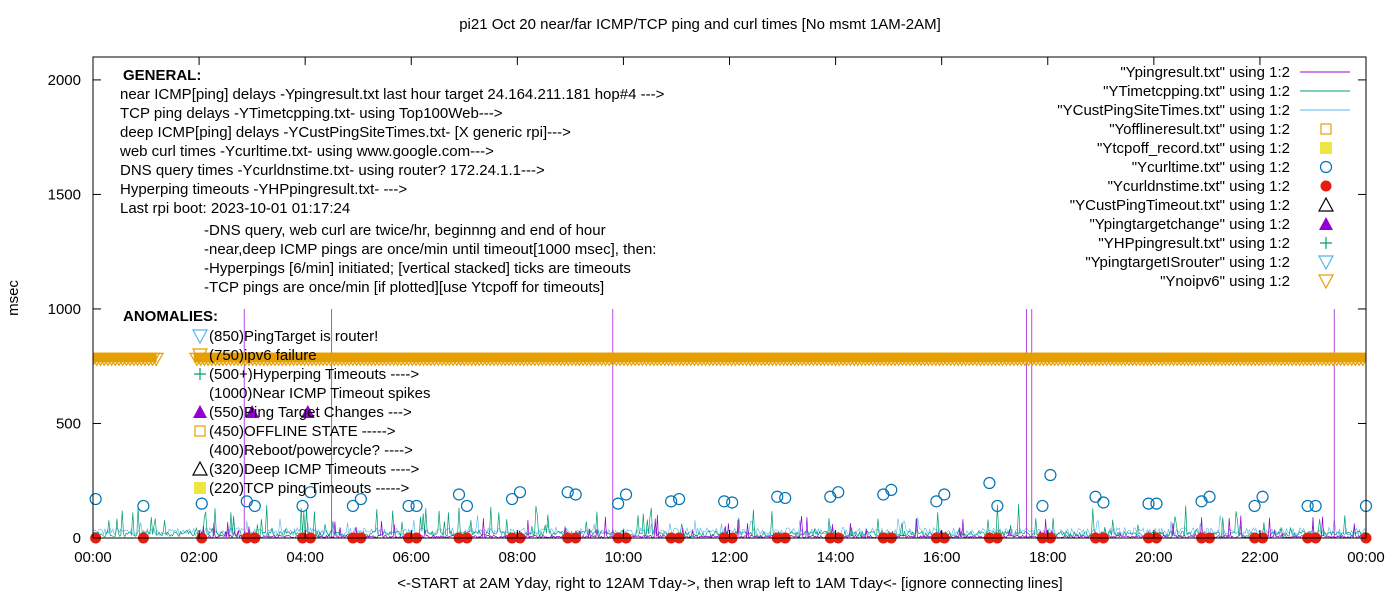  What do you see at coordinates (1187, 262) in the screenshot?
I see `legend-label: "YpingtargetISrouter" using 1:2` at bounding box center [1187, 262].